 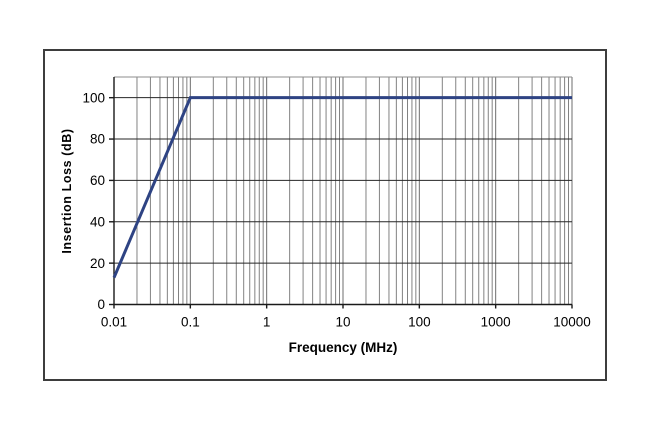 I want to click on x-tick-label: 1000, so click(x=496, y=322).